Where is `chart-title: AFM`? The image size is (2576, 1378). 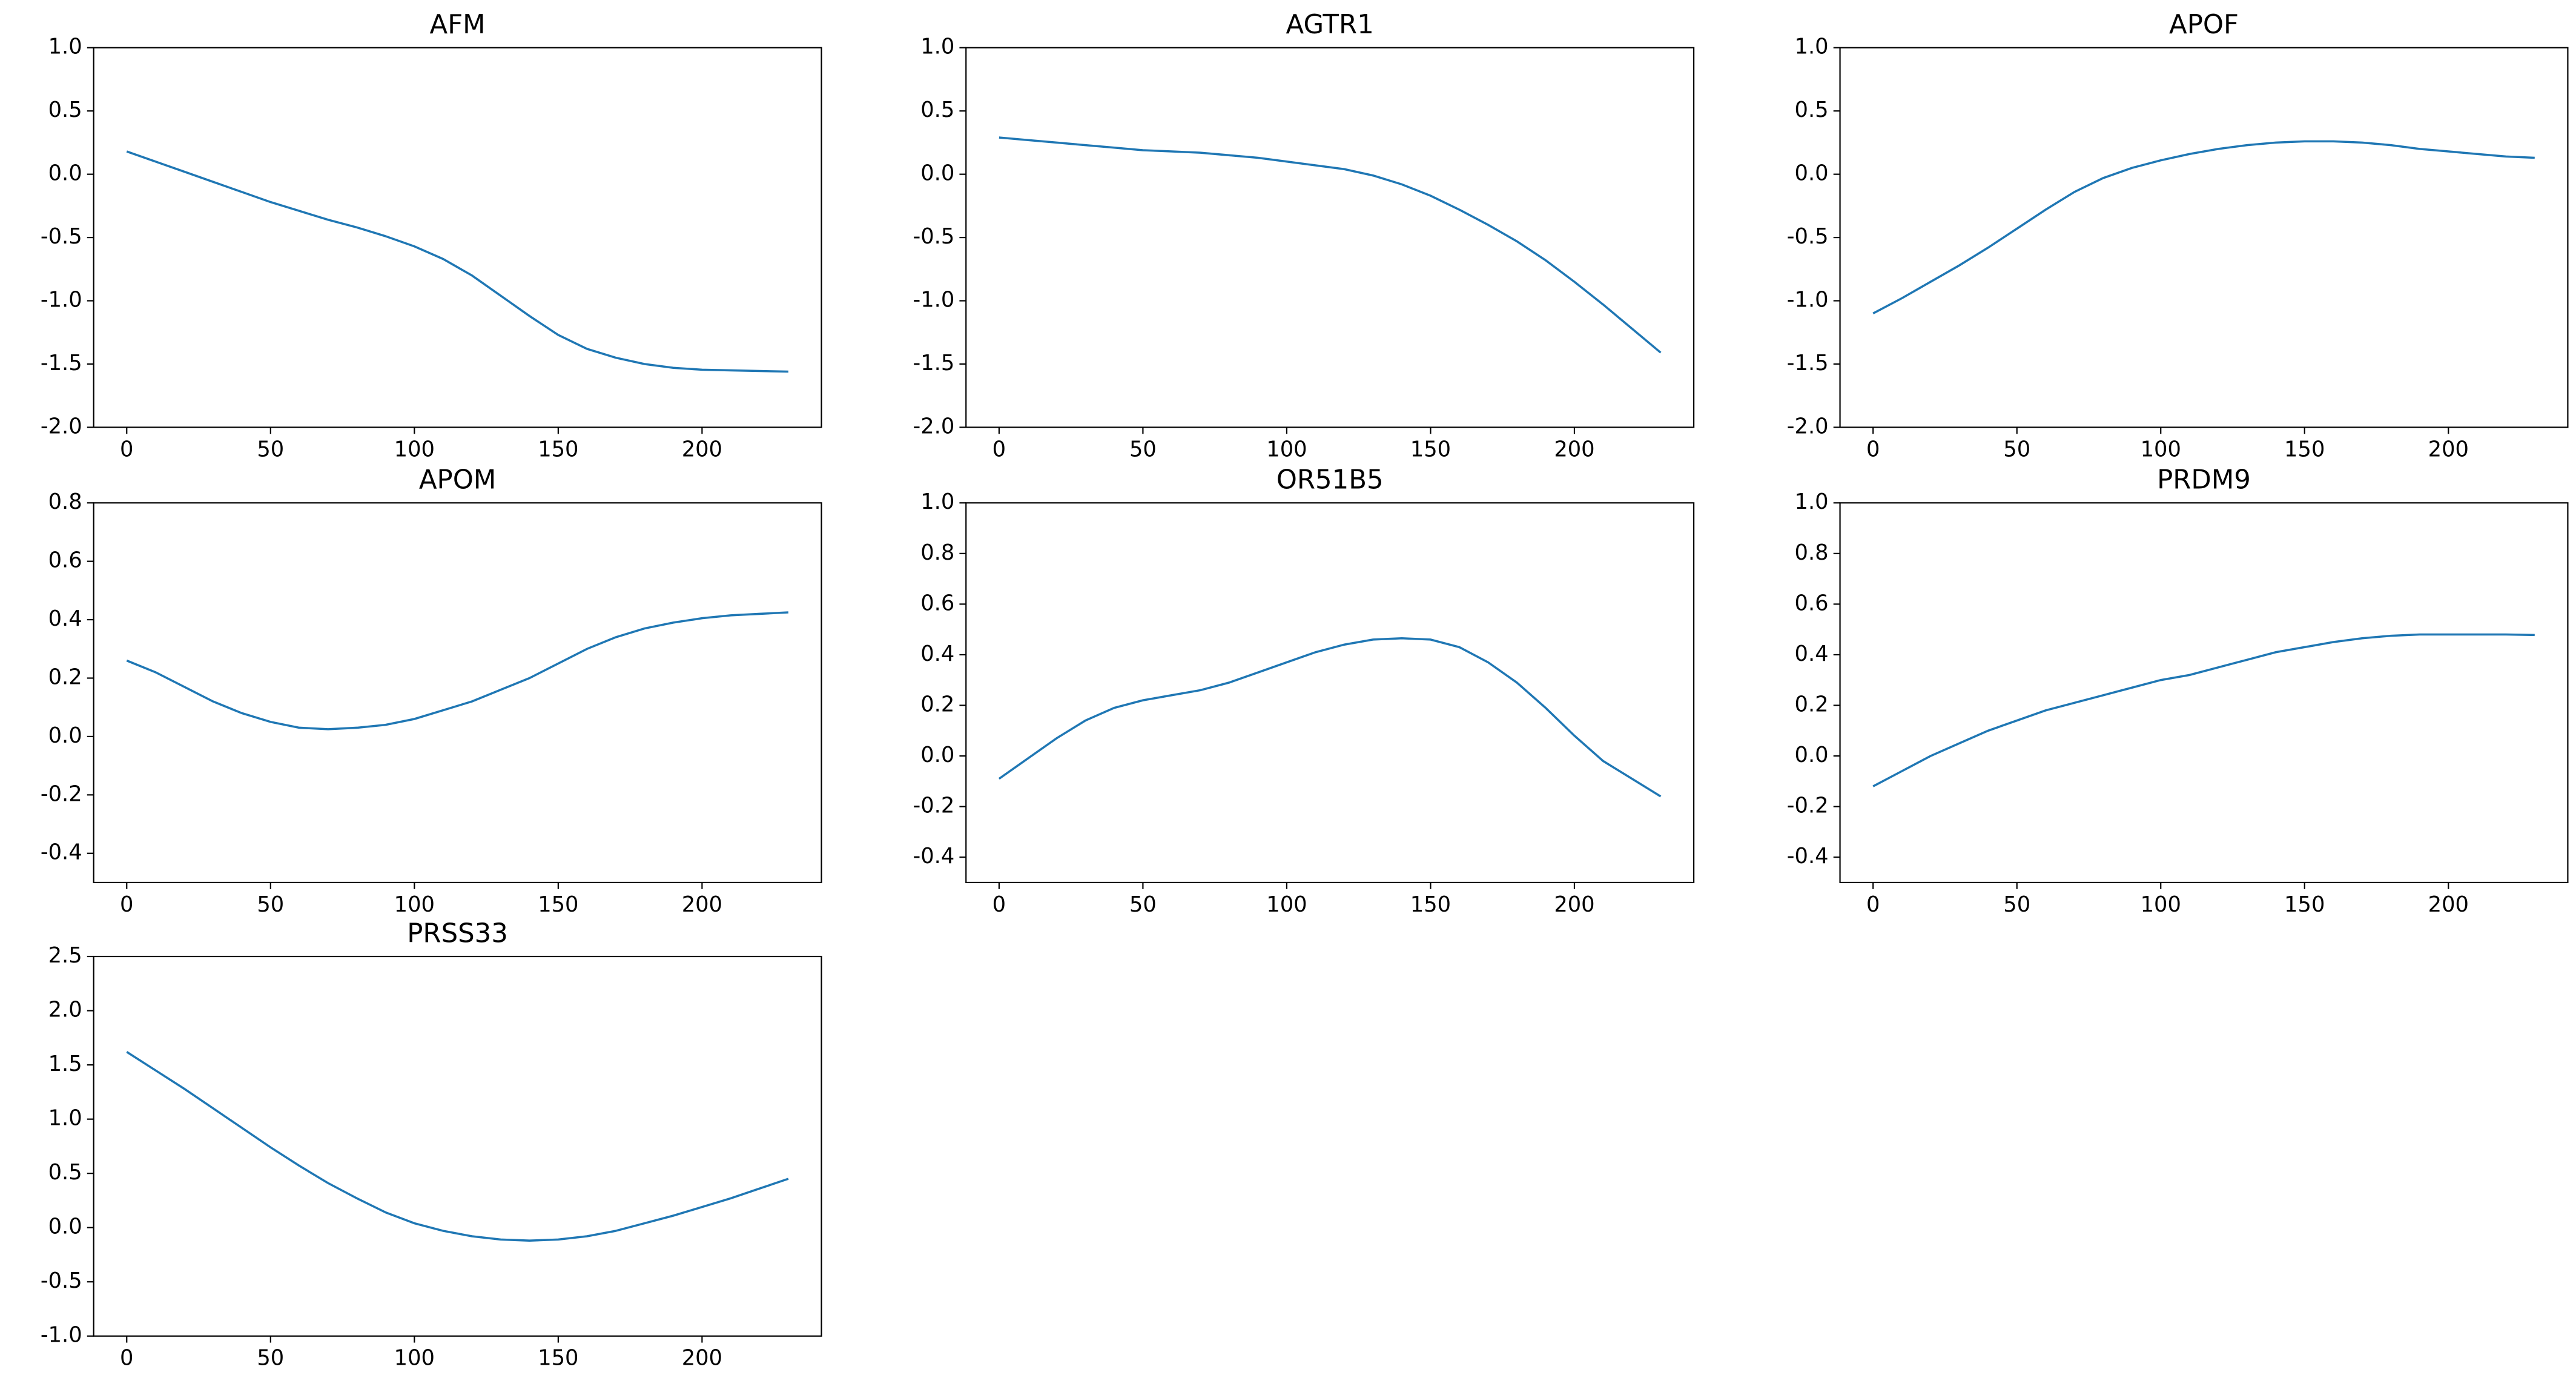
chart-title: AFM is located at coordinates (458, 25).